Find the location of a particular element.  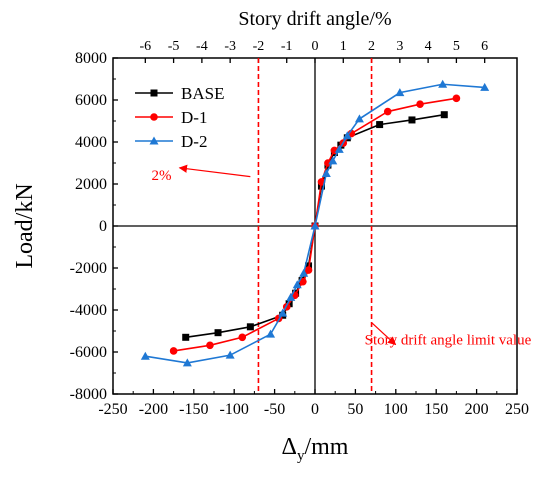

y-tick-label: -8000 is located at coordinates (88, 394).